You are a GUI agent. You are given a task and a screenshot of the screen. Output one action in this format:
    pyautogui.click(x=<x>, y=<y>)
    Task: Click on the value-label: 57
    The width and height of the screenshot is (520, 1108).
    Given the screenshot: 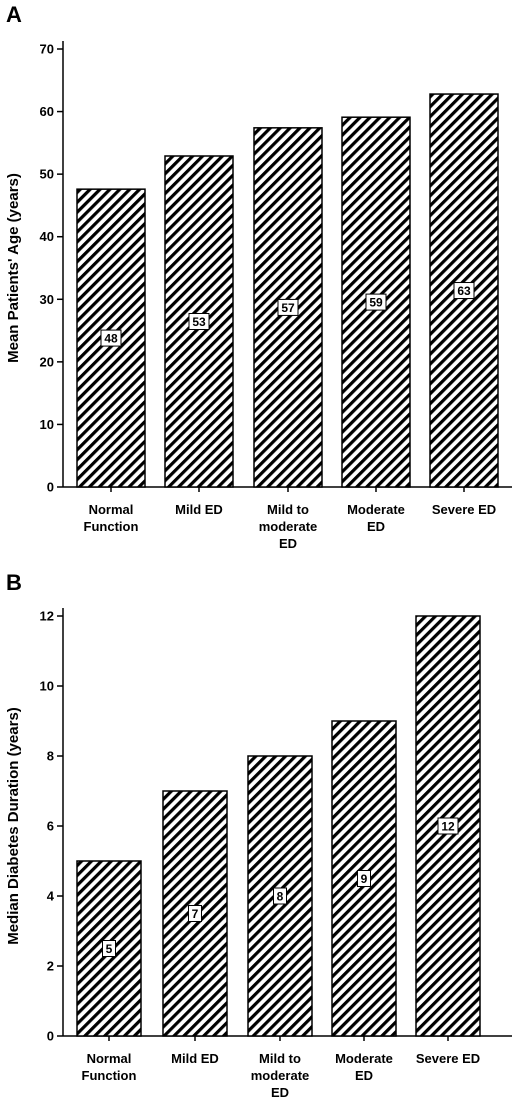 What is the action you would take?
    pyautogui.click(x=288, y=308)
    